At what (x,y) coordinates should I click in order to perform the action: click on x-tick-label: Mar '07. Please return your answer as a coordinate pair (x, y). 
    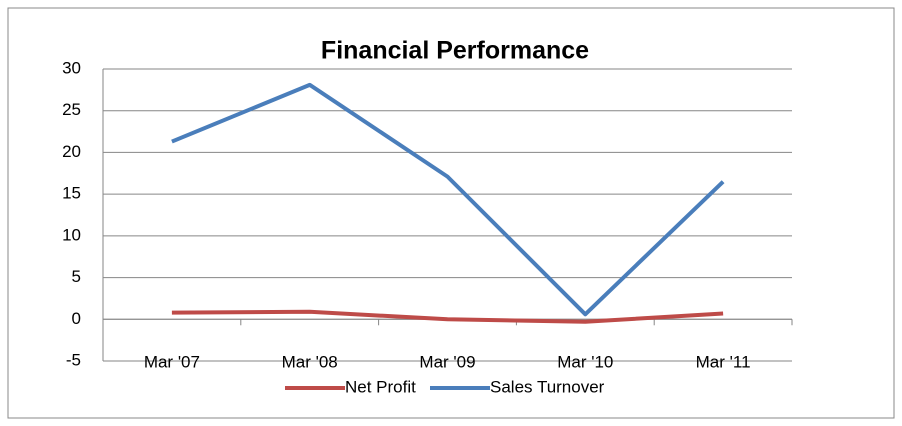
    Looking at the image, I should click on (172, 361).